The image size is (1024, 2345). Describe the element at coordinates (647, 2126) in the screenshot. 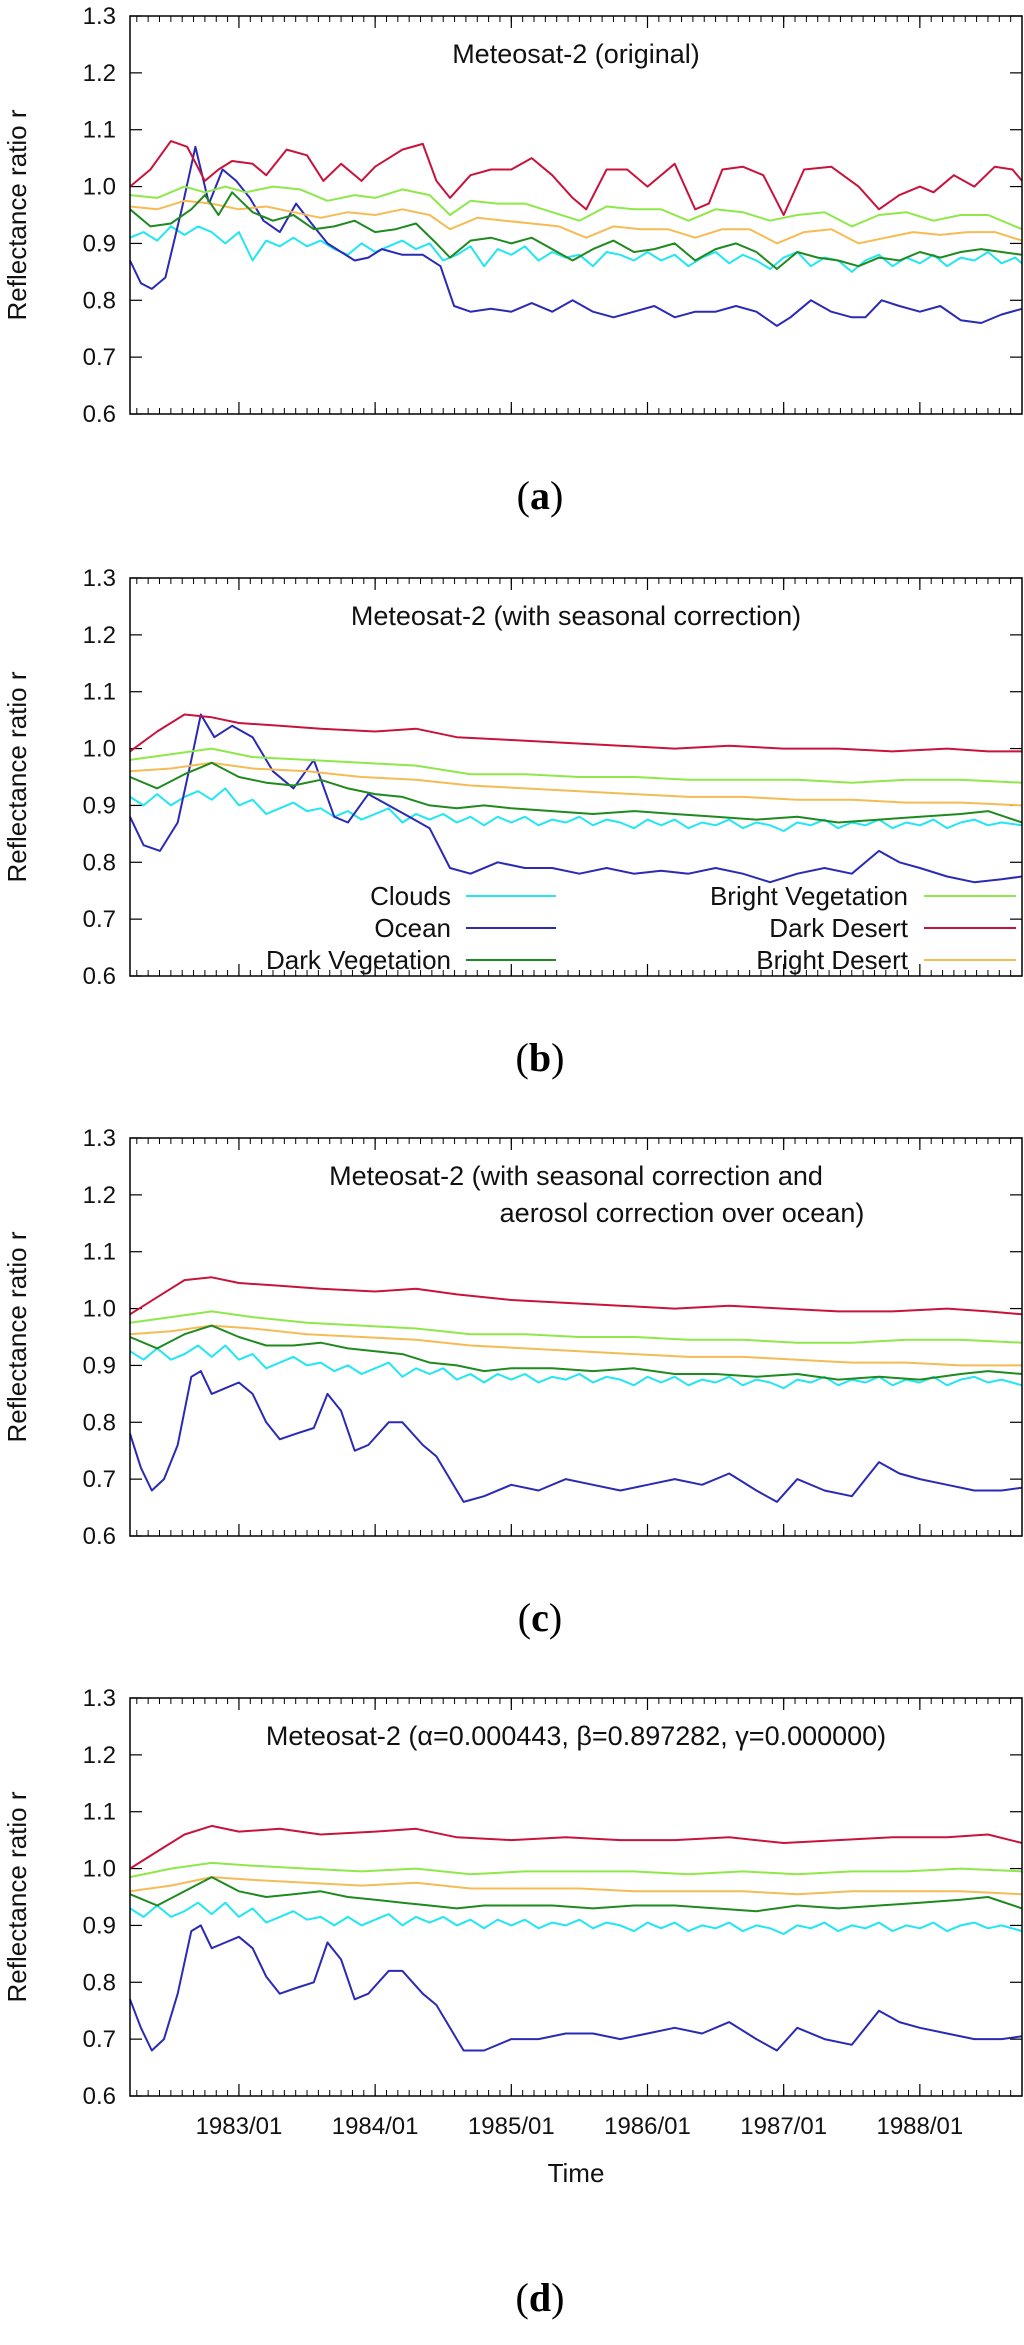

I see `x-tick-label: 1986/01` at that location.